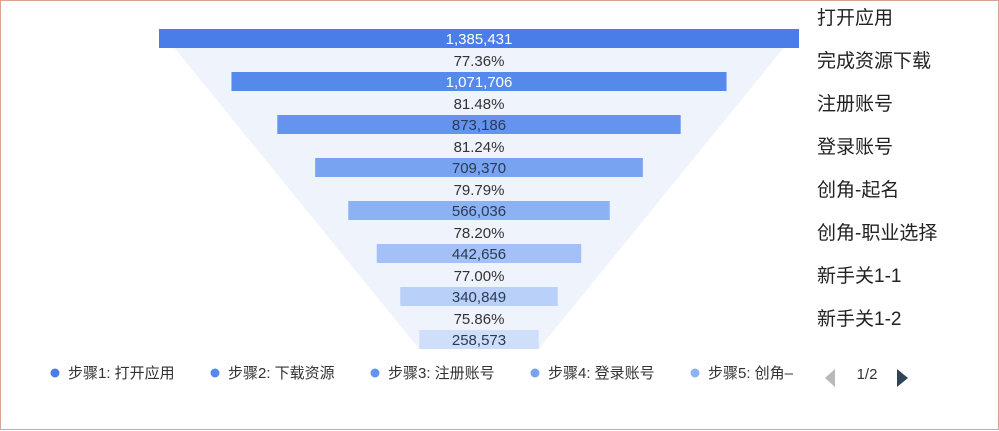 This screenshot has height=431, width=999. Describe the element at coordinates (855, 18) in the screenshot. I see `stage-name-label: 打开应用` at that location.